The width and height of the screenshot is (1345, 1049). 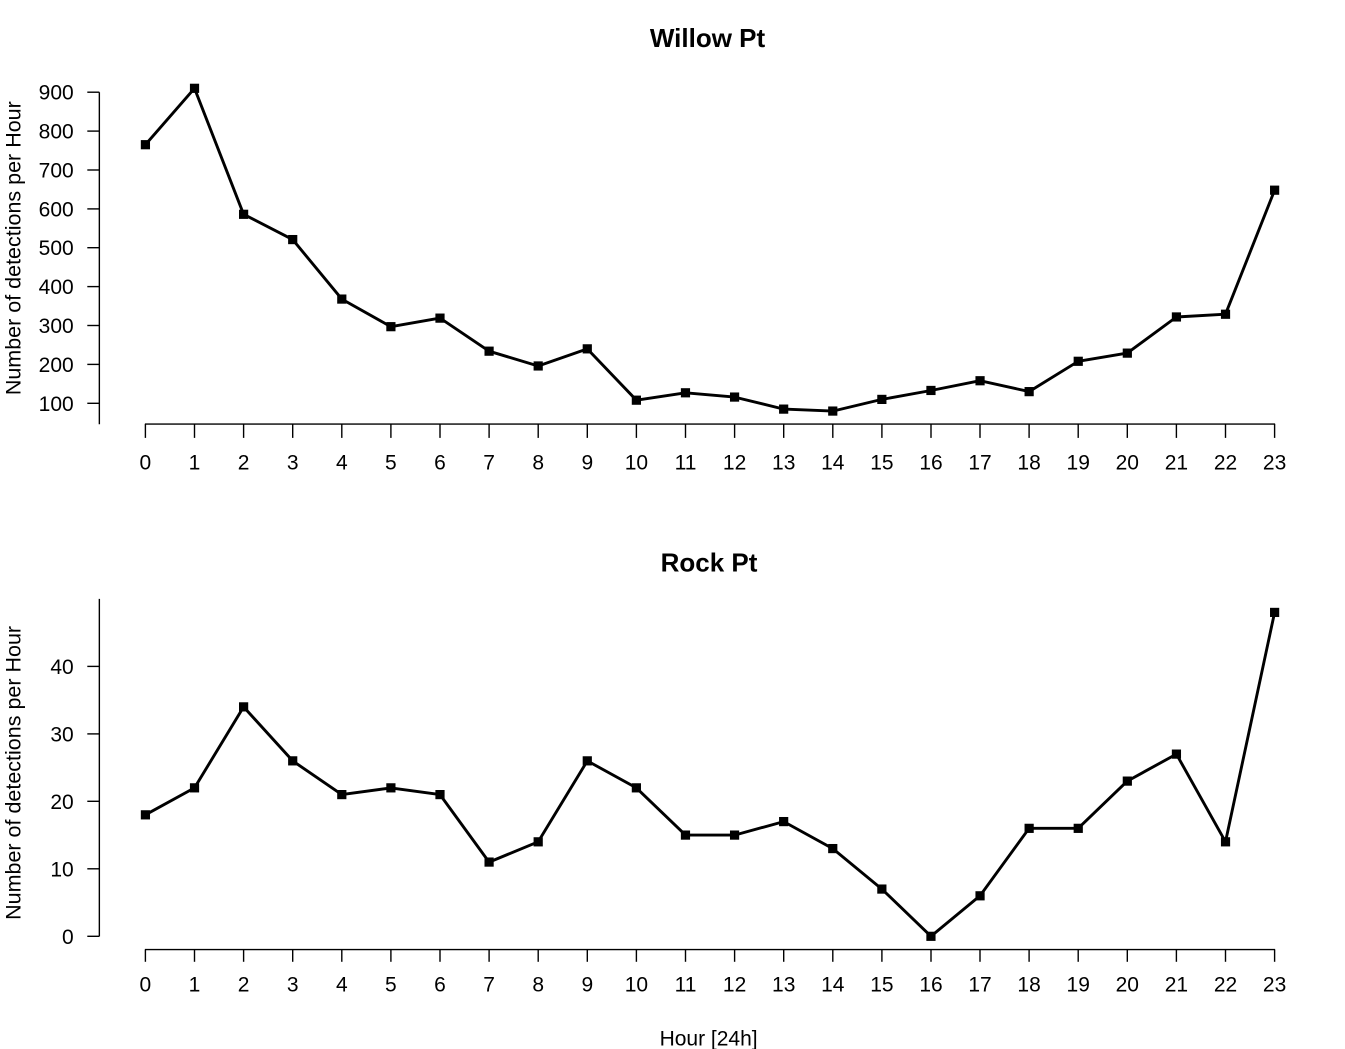 What do you see at coordinates (56, 248) in the screenshot?
I see `svg-text: 500` at bounding box center [56, 248].